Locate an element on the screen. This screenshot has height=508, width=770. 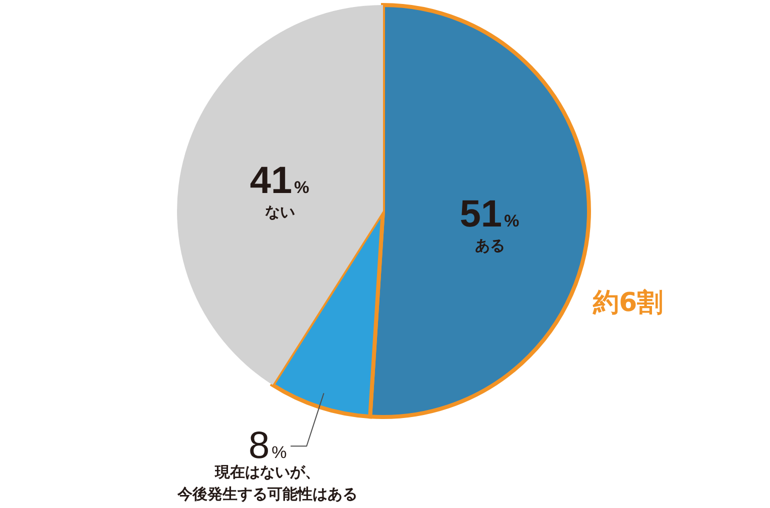
slice-label: ない is located at coordinates (280, 212).